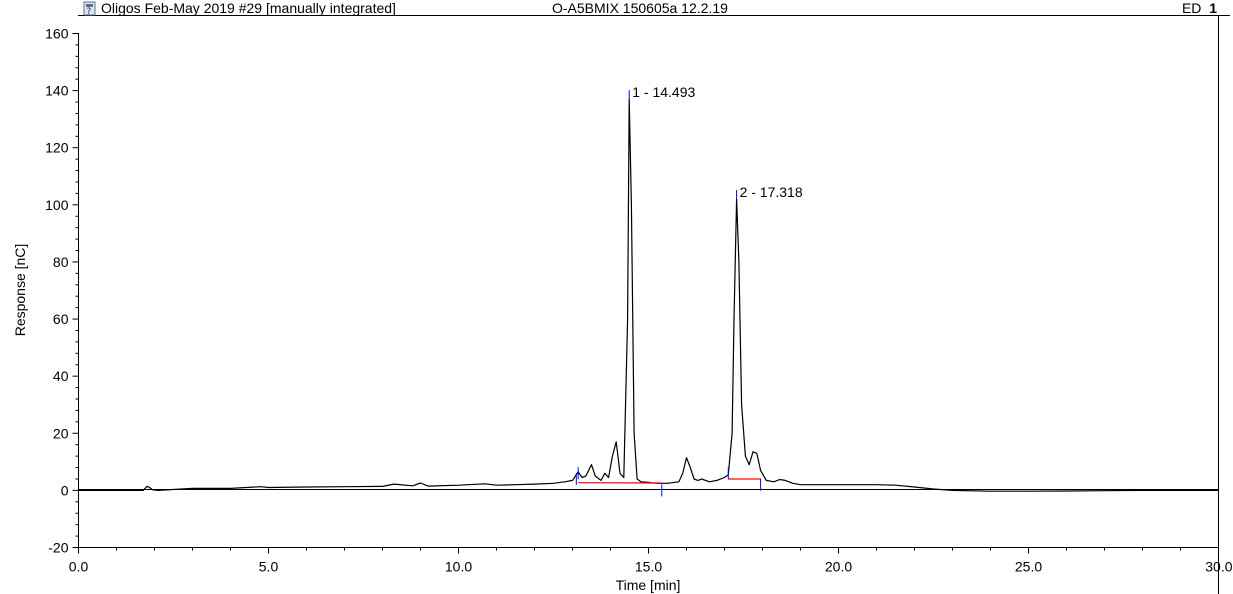 This screenshot has width=1233, height=594. What do you see at coordinates (715, 142) in the screenshot?
I see `peak-label-layer: 1 - 14.493 2 - 17.318` at bounding box center [715, 142].